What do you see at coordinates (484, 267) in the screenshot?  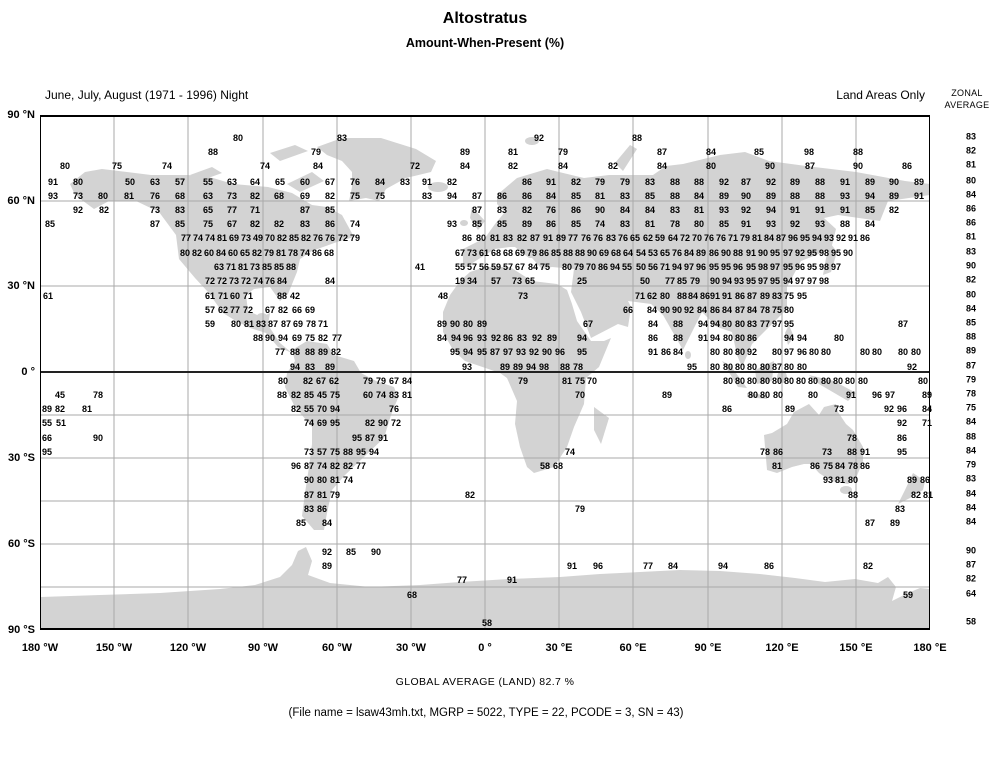 I see `grid-value: 56` at bounding box center [484, 267].